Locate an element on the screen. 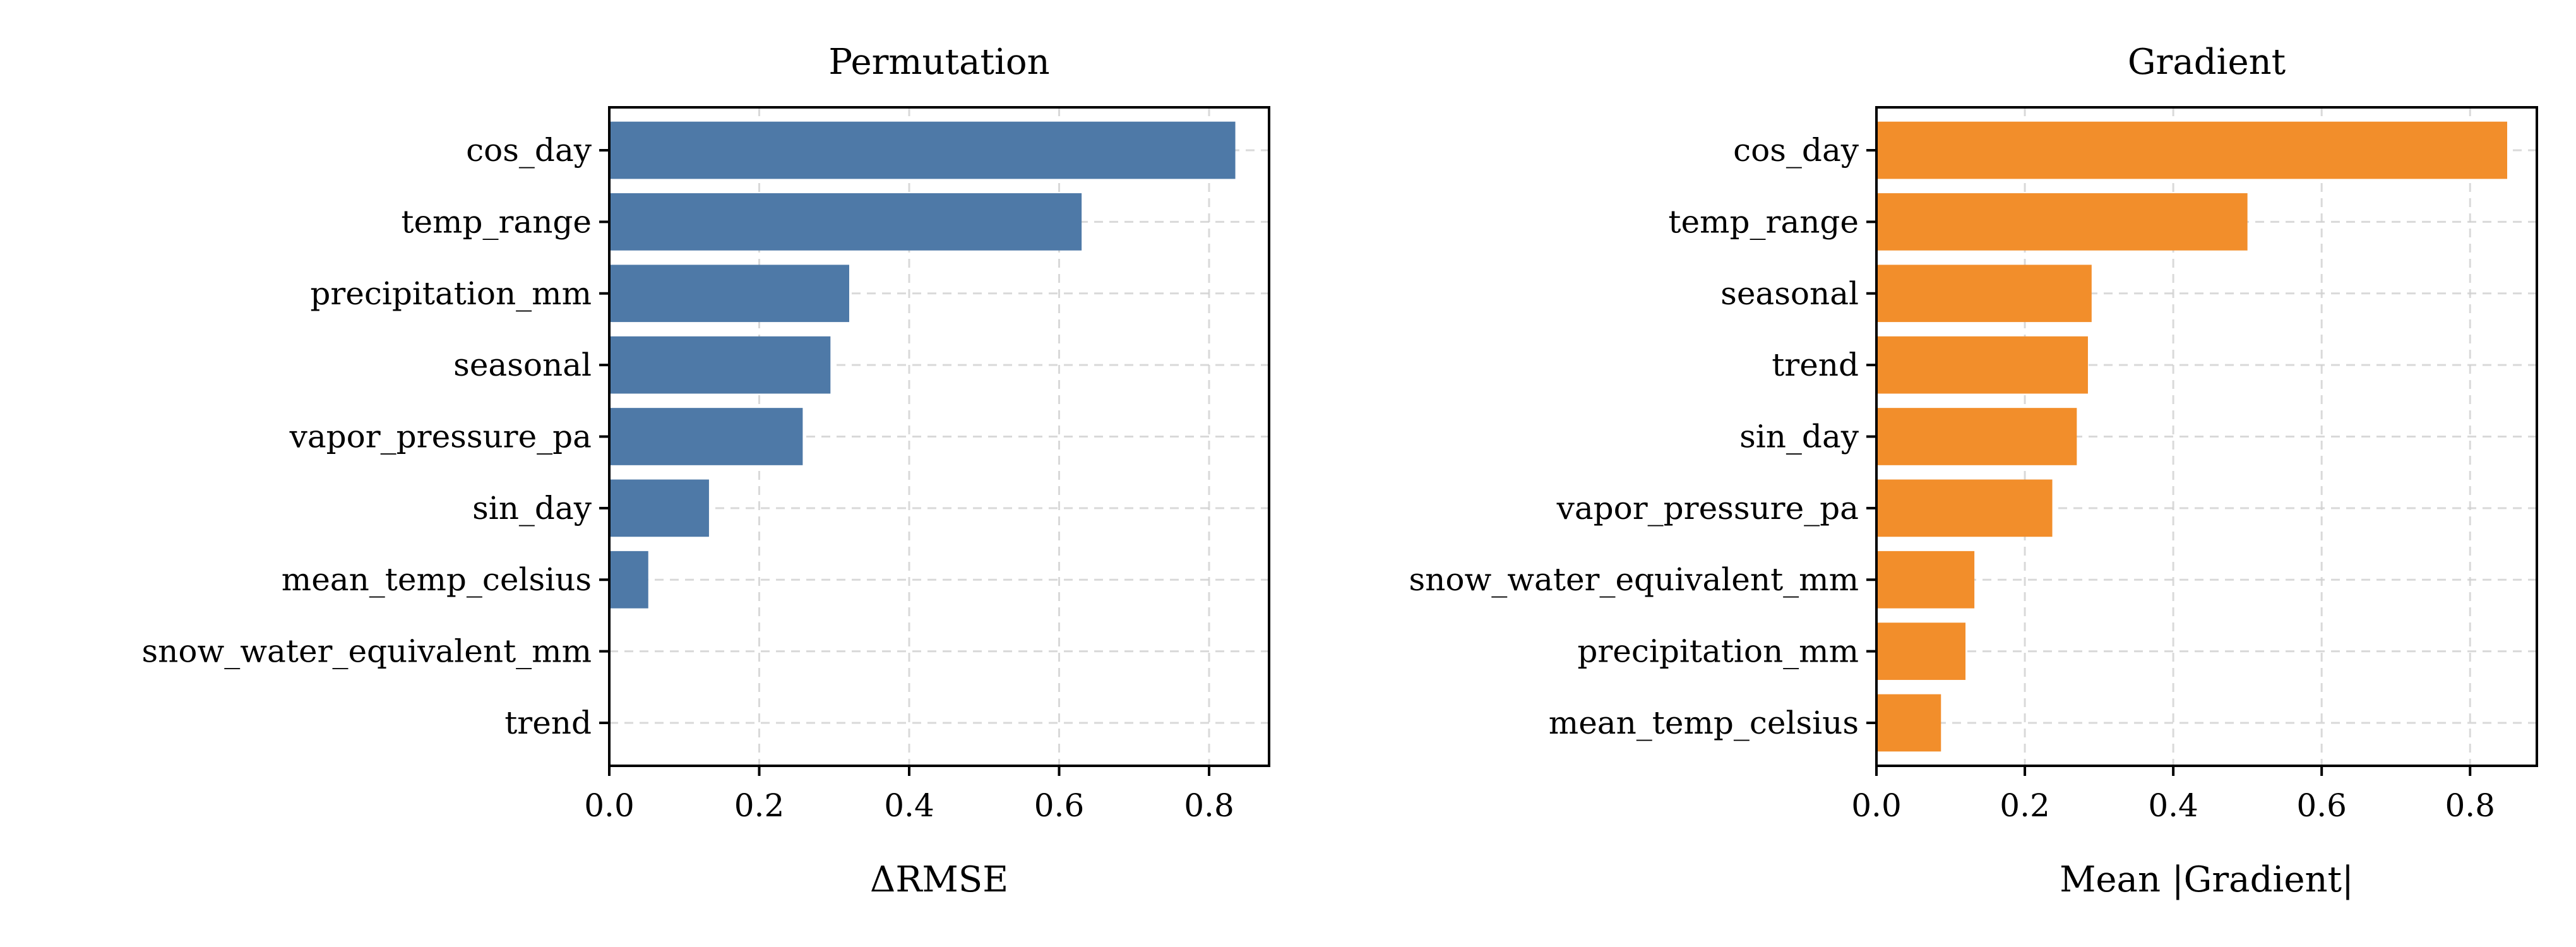 Image resolution: width=2576 pixels, height=947 pixels. permutation-xlabel: ΔRMSE is located at coordinates (939, 879).